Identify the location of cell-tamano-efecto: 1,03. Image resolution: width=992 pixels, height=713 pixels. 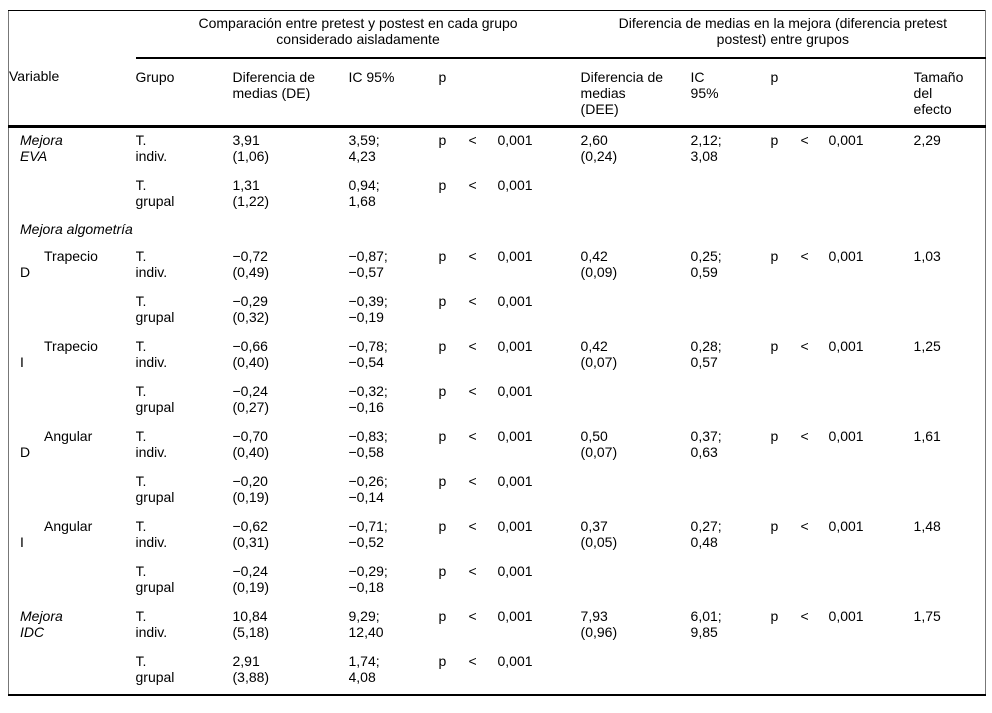
(927, 256).